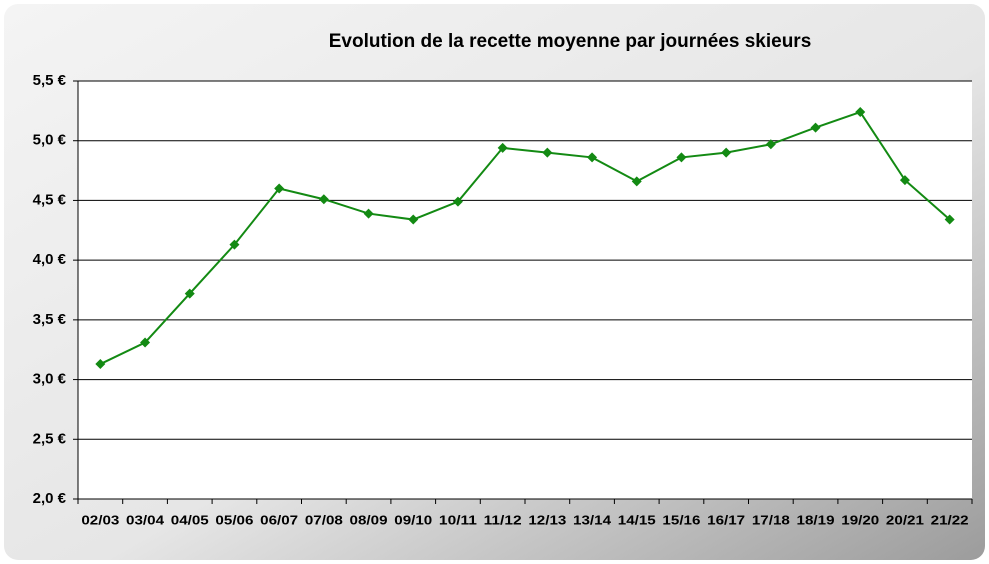  I want to click on x-tick-label: 08/09, so click(369, 519).